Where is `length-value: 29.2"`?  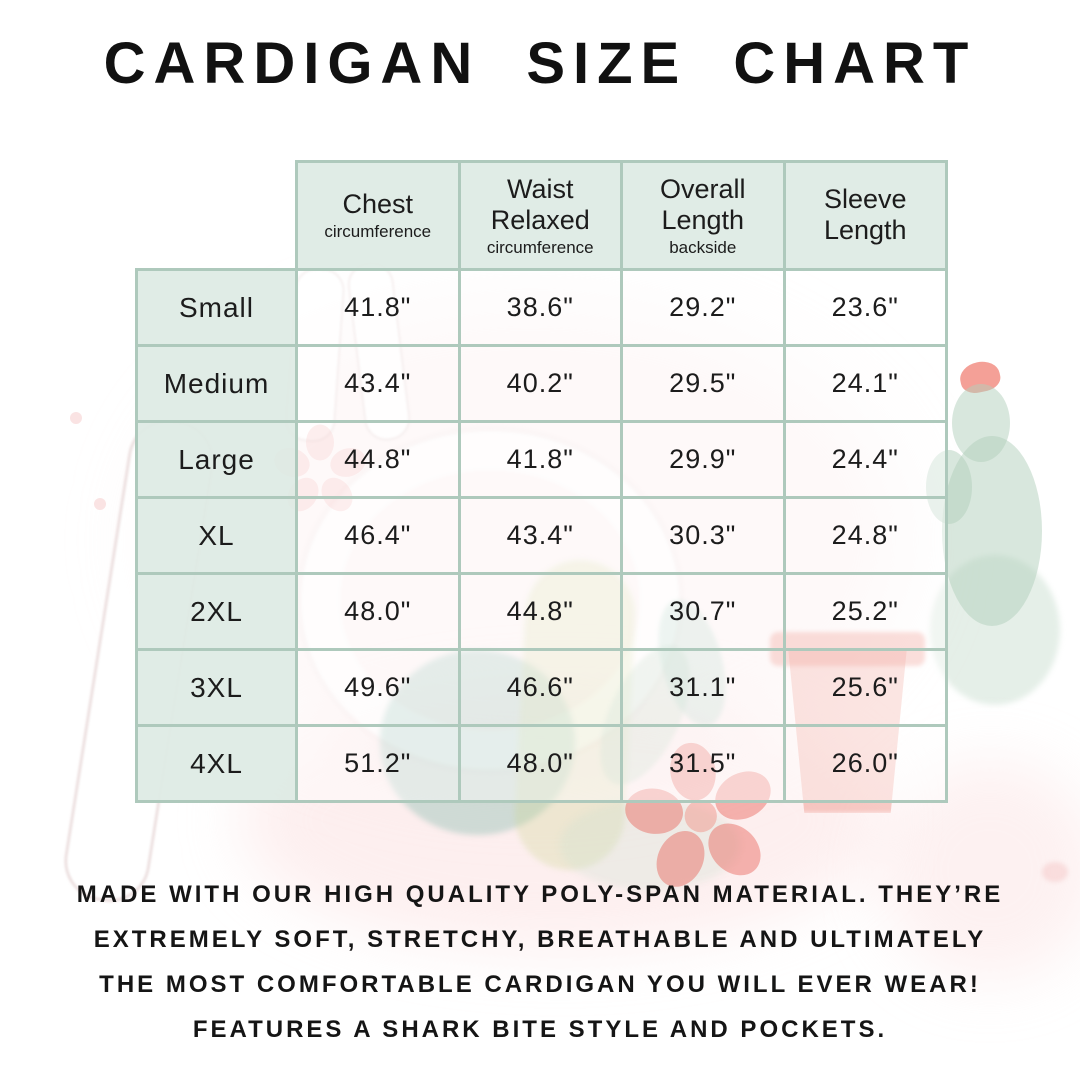
length-value: 29.2" is located at coordinates (703, 307).